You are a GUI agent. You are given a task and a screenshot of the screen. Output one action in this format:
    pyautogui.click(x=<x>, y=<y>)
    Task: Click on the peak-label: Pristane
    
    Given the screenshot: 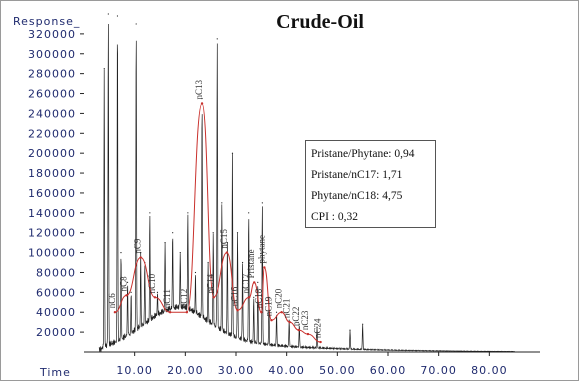 What is the action you would take?
    pyautogui.click(x=251, y=263)
    